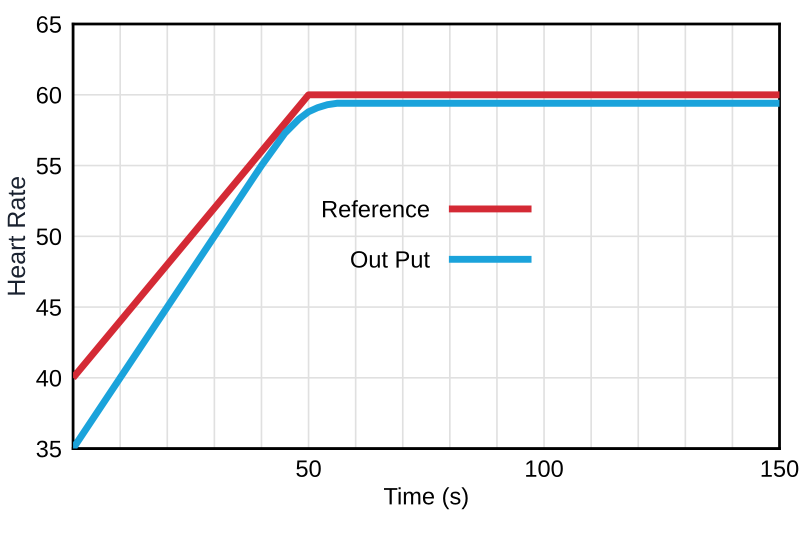 The width and height of the screenshot is (812, 534). Describe the element at coordinates (17, 235) in the screenshot. I see `y-axis-title: Heart Rate` at that location.